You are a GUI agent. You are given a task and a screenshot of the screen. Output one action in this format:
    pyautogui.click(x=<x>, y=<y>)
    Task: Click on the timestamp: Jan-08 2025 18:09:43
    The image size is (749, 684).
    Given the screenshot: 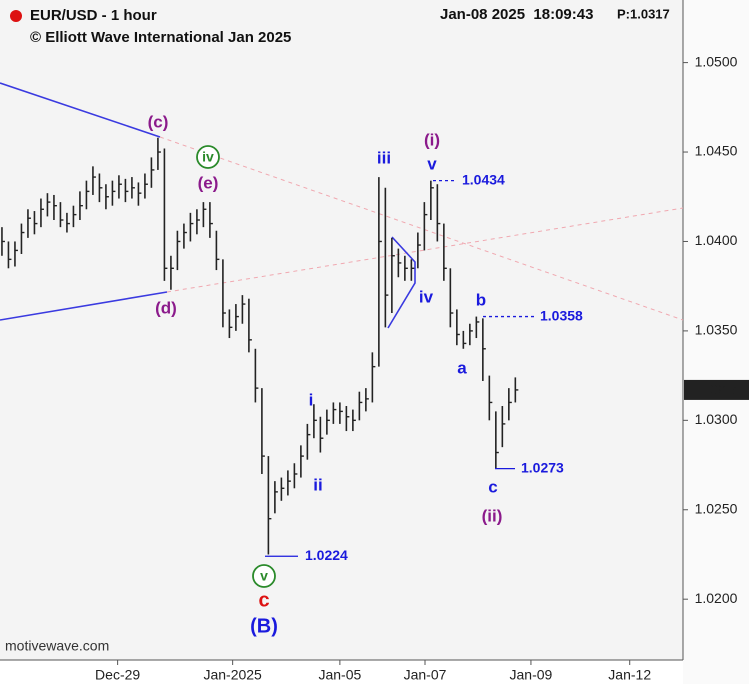 What is the action you would take?
    pyautogui.click(x=516, y=14)
    